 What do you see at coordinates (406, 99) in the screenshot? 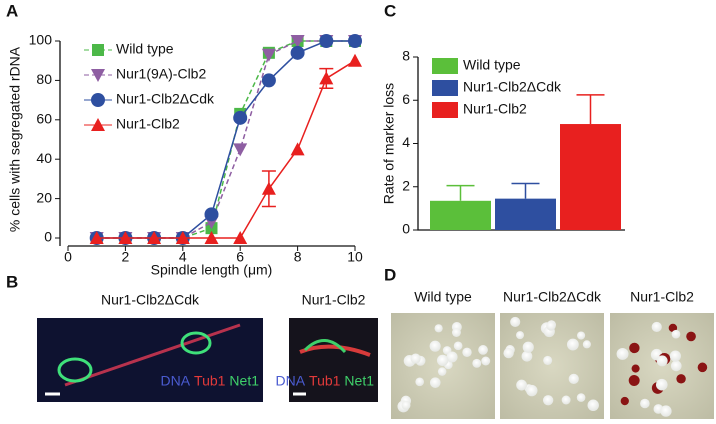
I see `y-tick-label: 6` at bounding box center [406, 99].